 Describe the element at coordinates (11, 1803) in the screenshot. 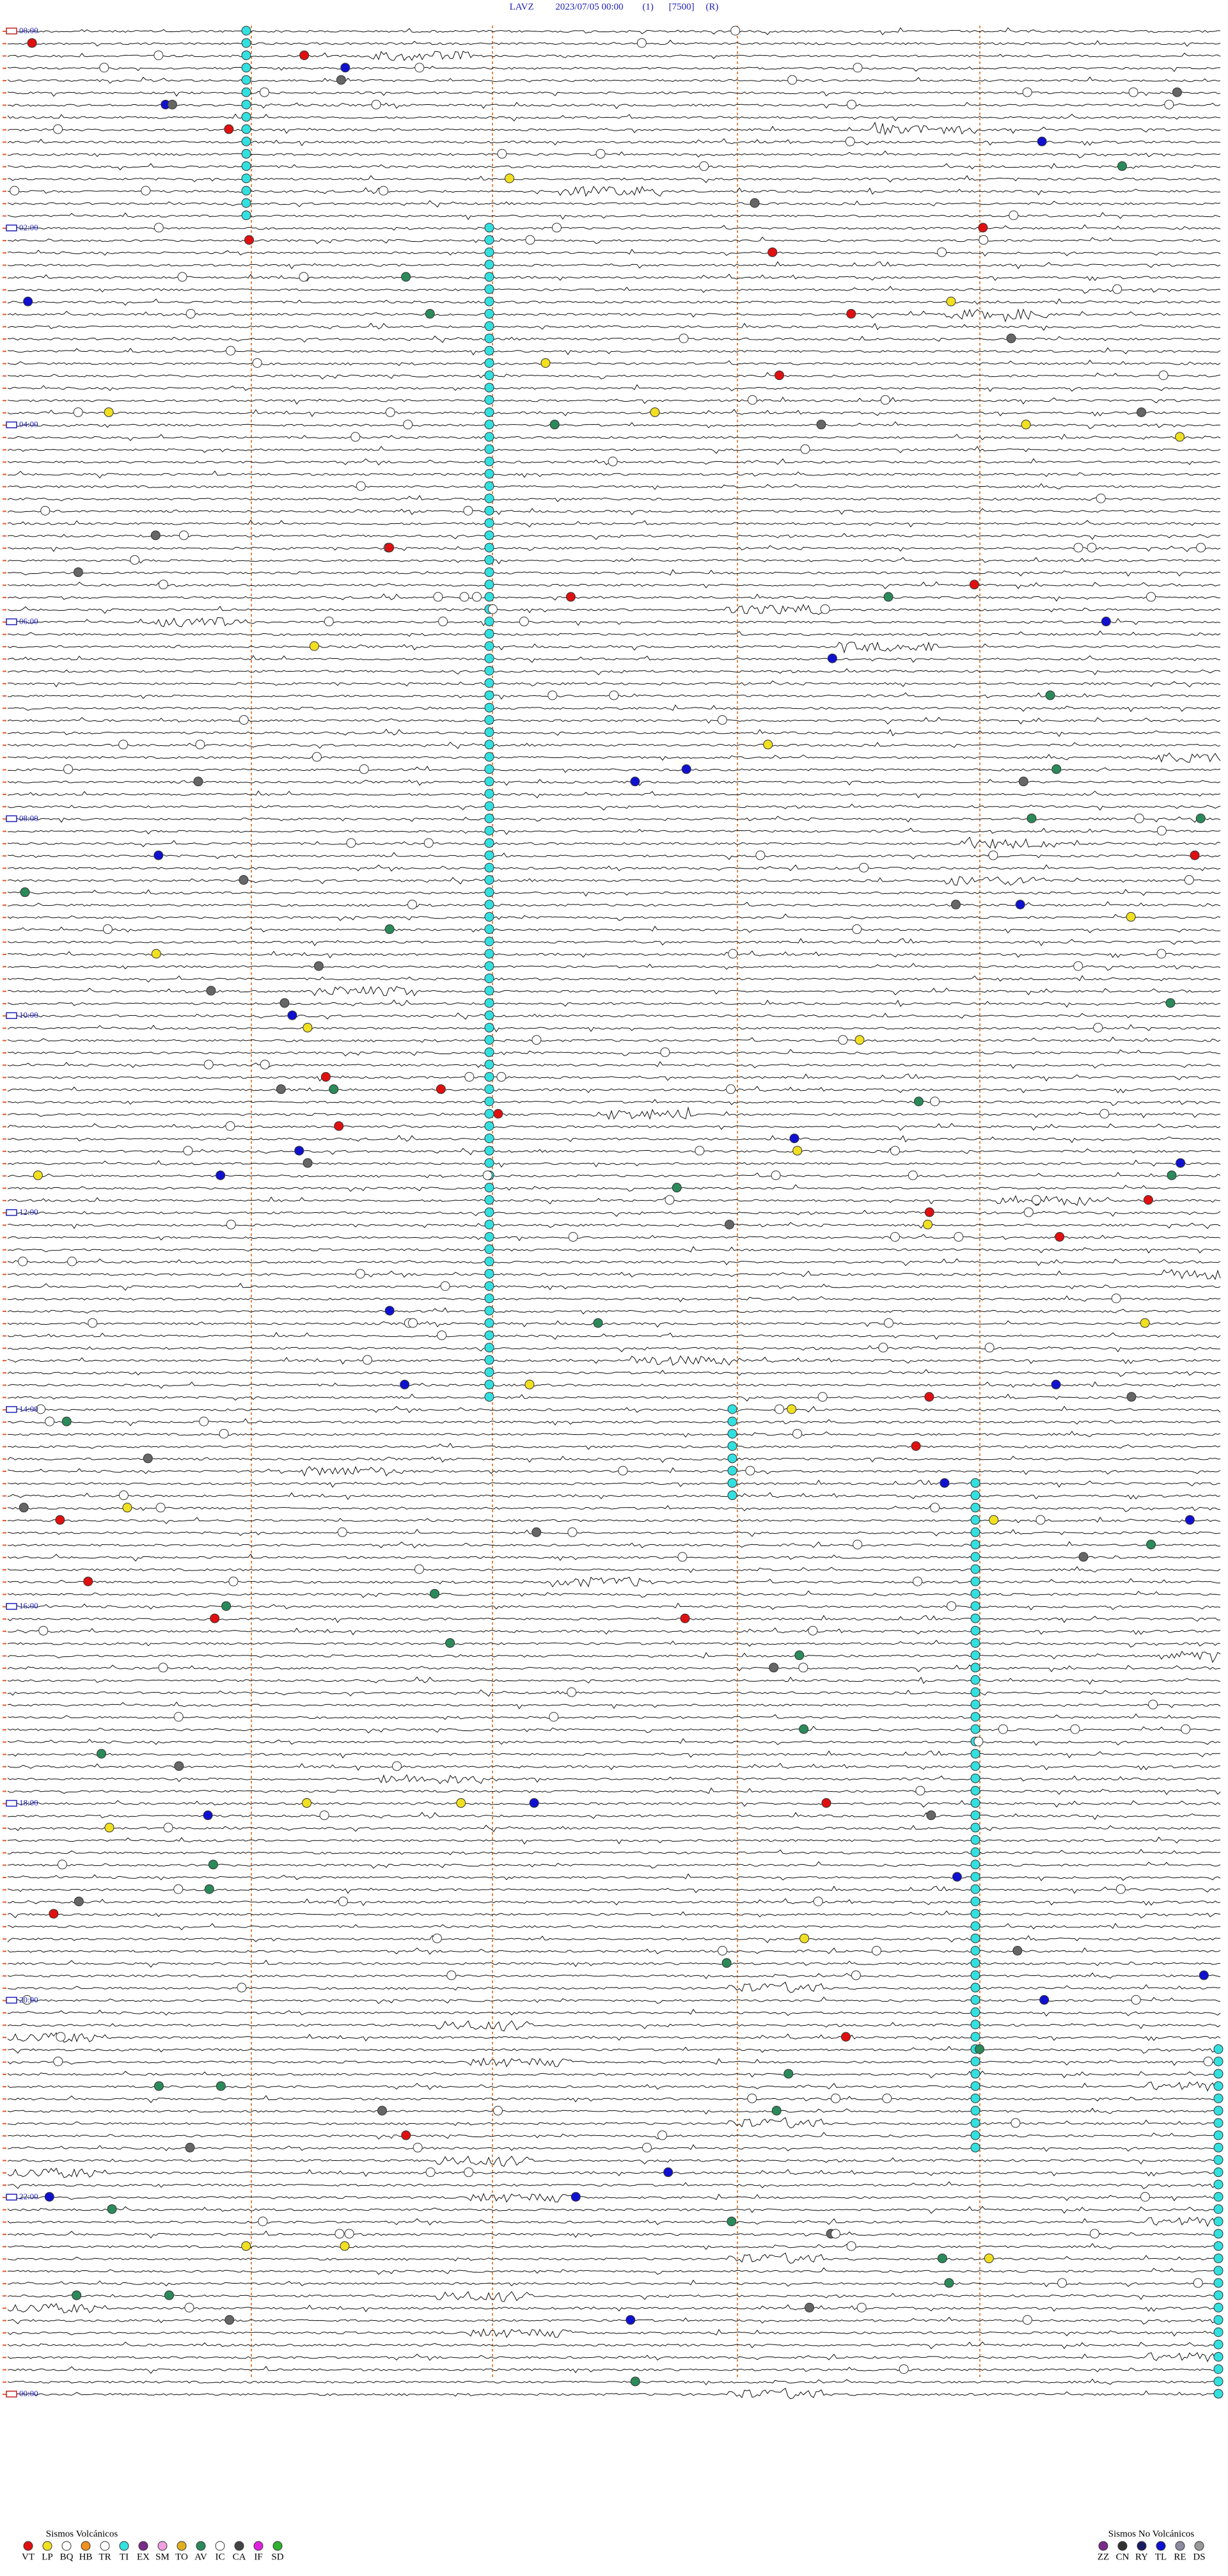

I see `time-box` at that location.